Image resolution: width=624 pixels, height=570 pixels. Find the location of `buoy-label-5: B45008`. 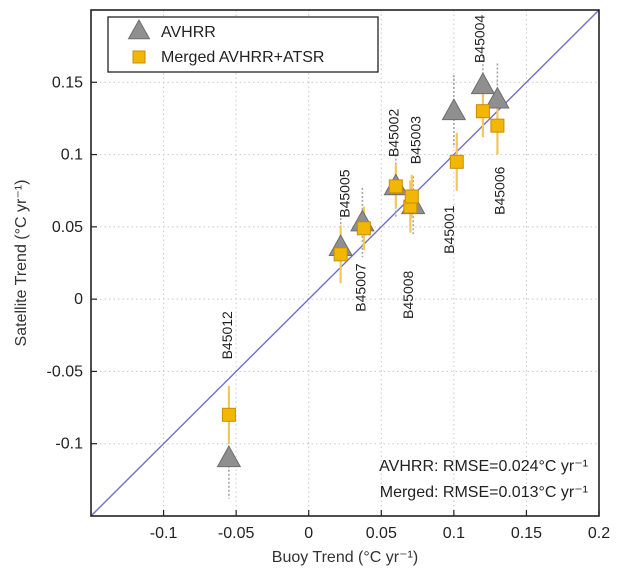

buoy-label-5: B45008 is located at coordinates (408, 294).